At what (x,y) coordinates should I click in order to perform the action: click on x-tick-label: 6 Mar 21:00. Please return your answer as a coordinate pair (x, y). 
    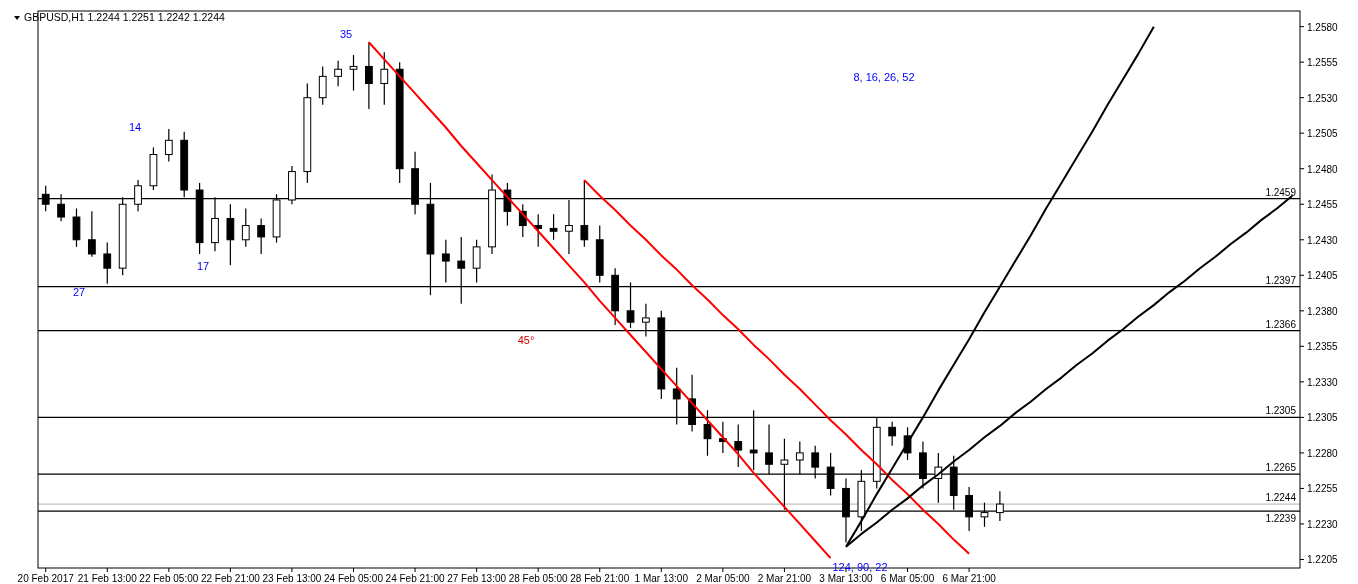
    Looking at the image, I should click on (969, 578).